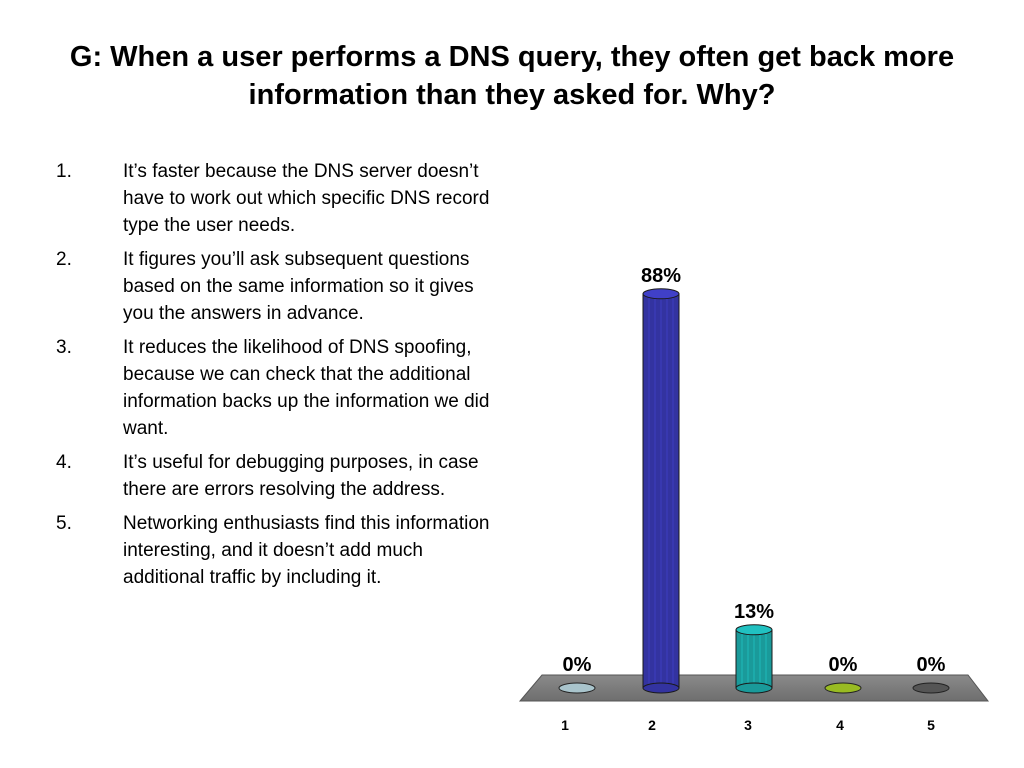 Image resolution: width=1024 pixels, height=768 pixels. What do you see at coordinates (64, 347) in the screenshot?
I see `answer-number: 3.` at bounding box center [64, 347].